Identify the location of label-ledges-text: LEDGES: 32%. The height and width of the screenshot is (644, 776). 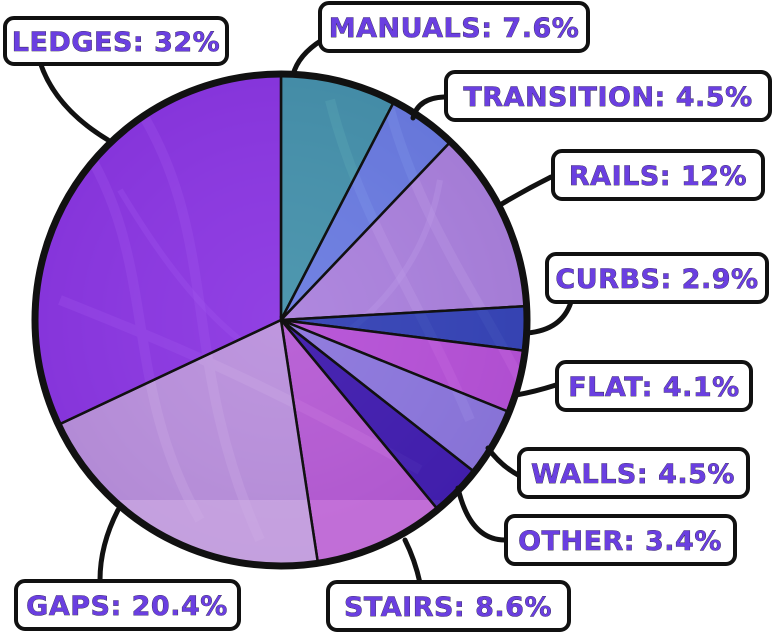
(116, 42).